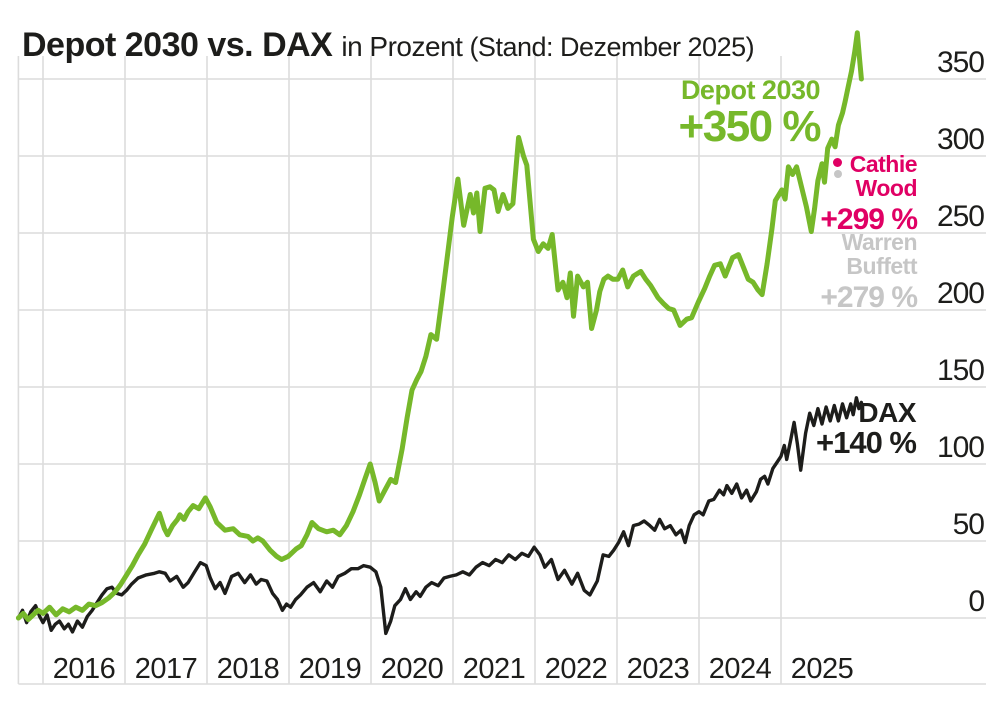  What do you see at coordinates (837, 162) in the screenshot?
I see `cathie-wood-dot-icon` at bounding box center [837, 162].